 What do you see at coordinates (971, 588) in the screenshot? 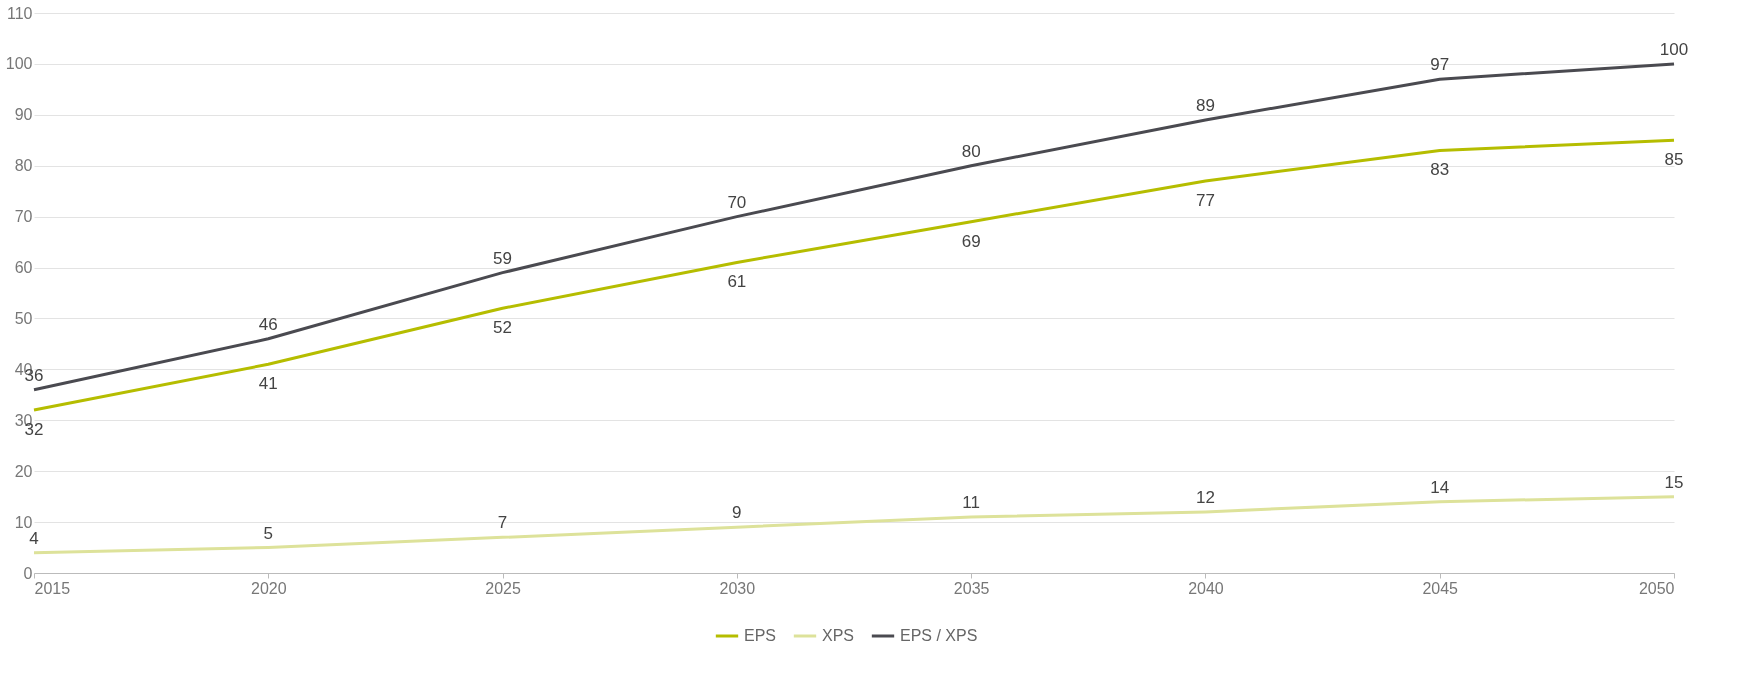
I see `x-tick-label: 2035` at bounding box center [971, 588].